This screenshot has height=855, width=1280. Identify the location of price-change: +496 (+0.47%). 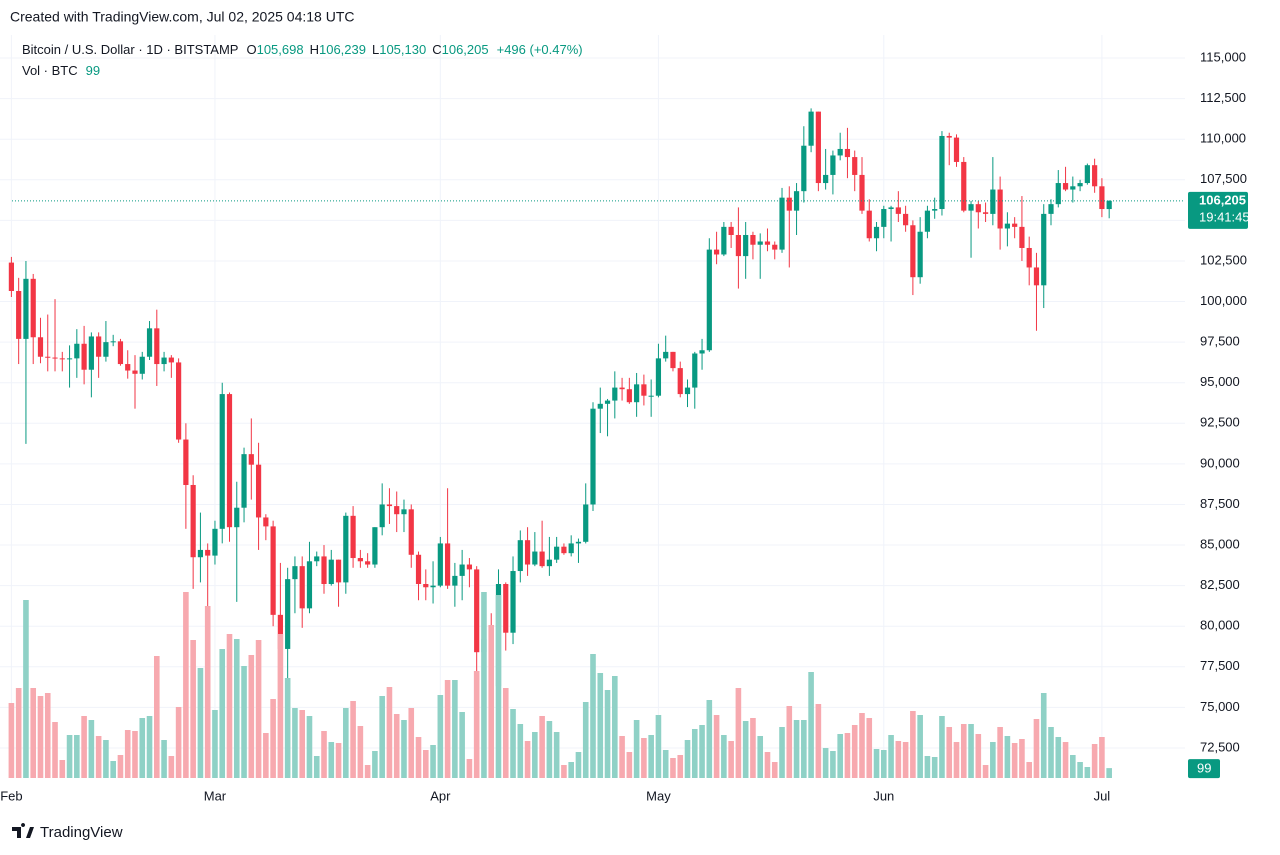
(540, 49).